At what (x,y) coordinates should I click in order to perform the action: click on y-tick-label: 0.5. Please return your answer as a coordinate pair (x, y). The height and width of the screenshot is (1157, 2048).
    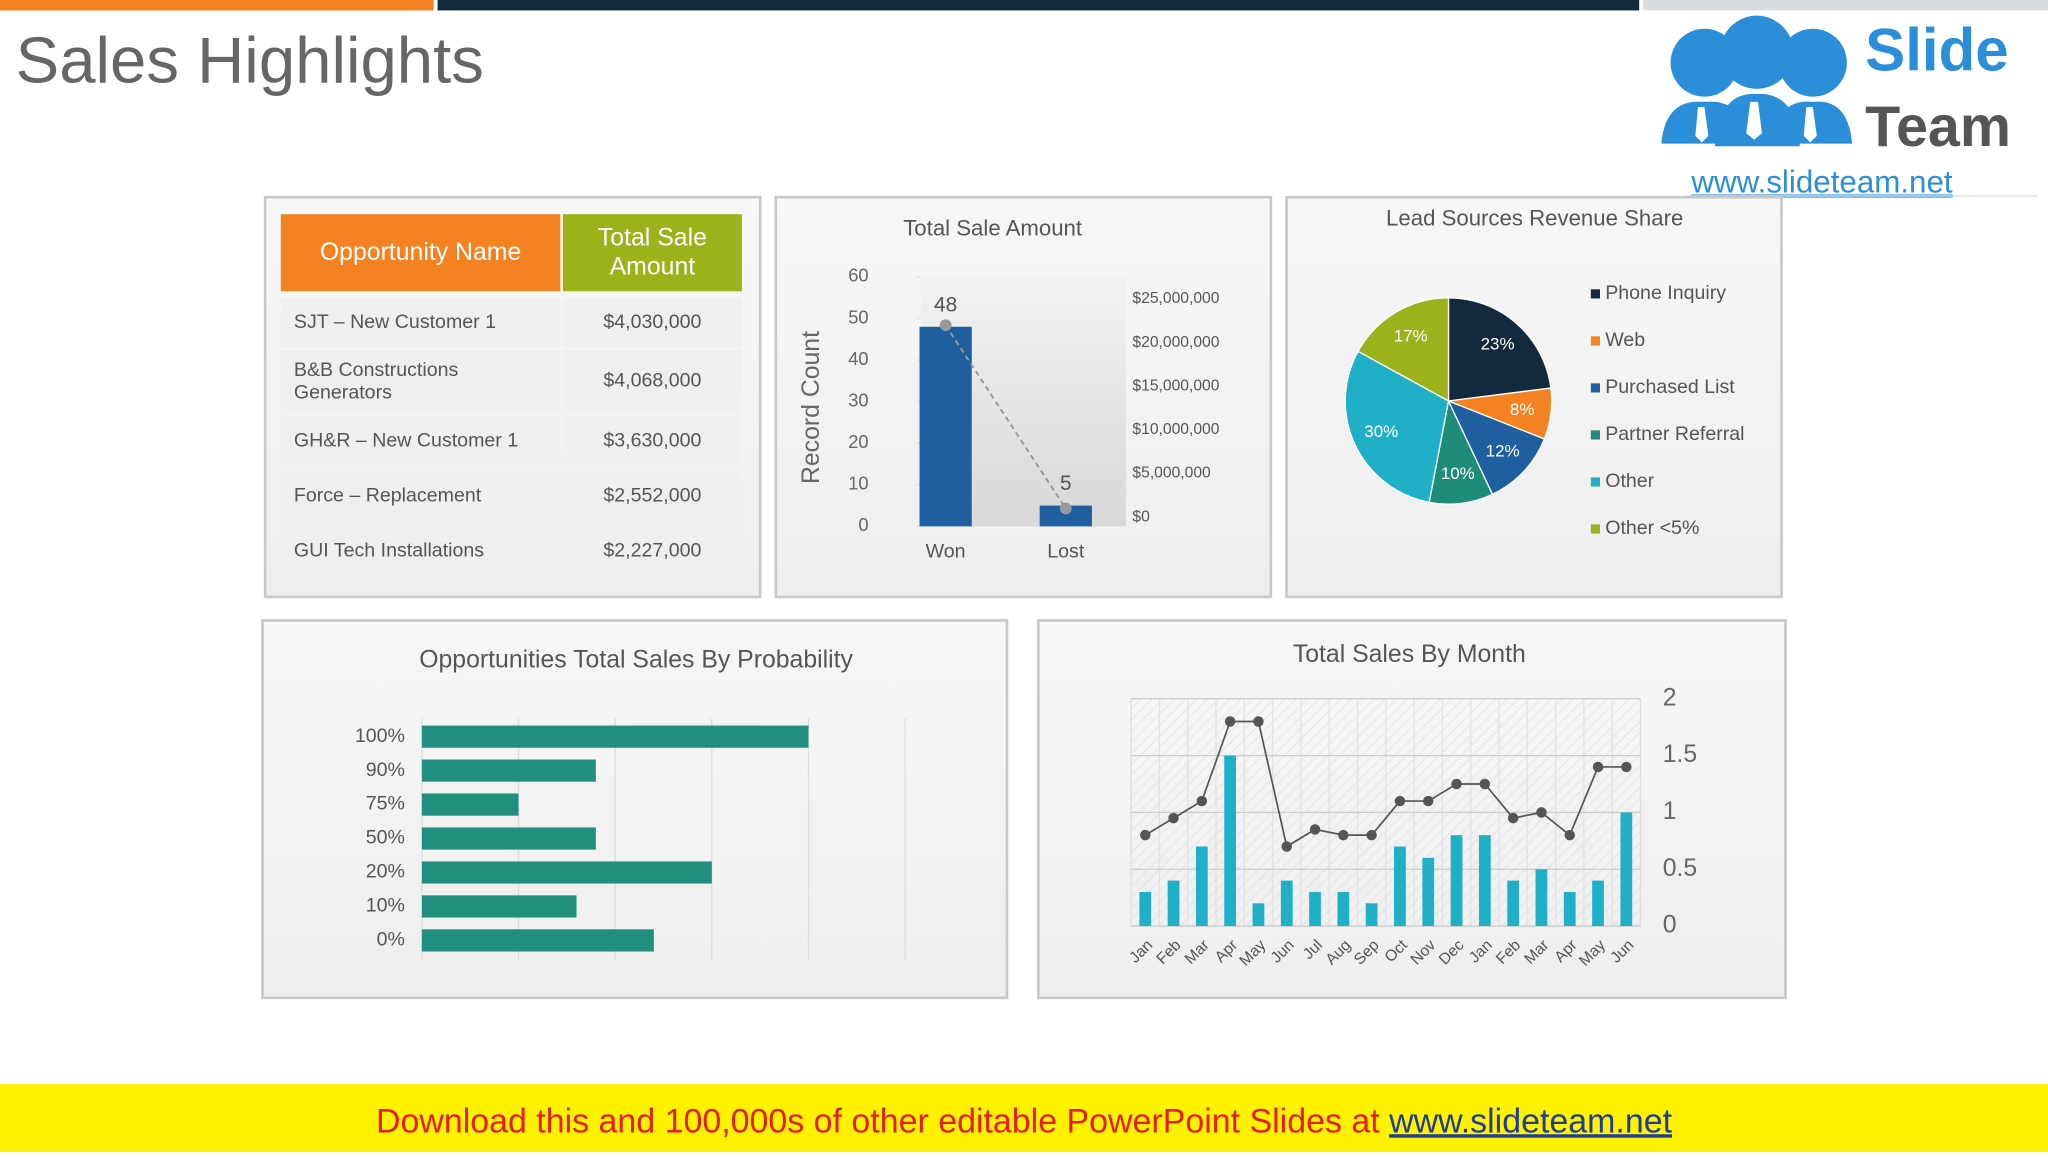
    Looking at the image, I should click on (1680, 868).